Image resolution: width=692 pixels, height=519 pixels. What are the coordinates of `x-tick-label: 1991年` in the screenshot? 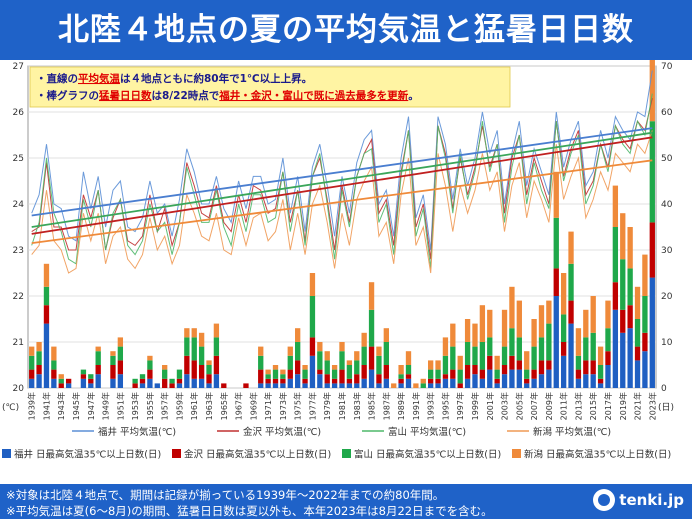 It's located at (416, 406).